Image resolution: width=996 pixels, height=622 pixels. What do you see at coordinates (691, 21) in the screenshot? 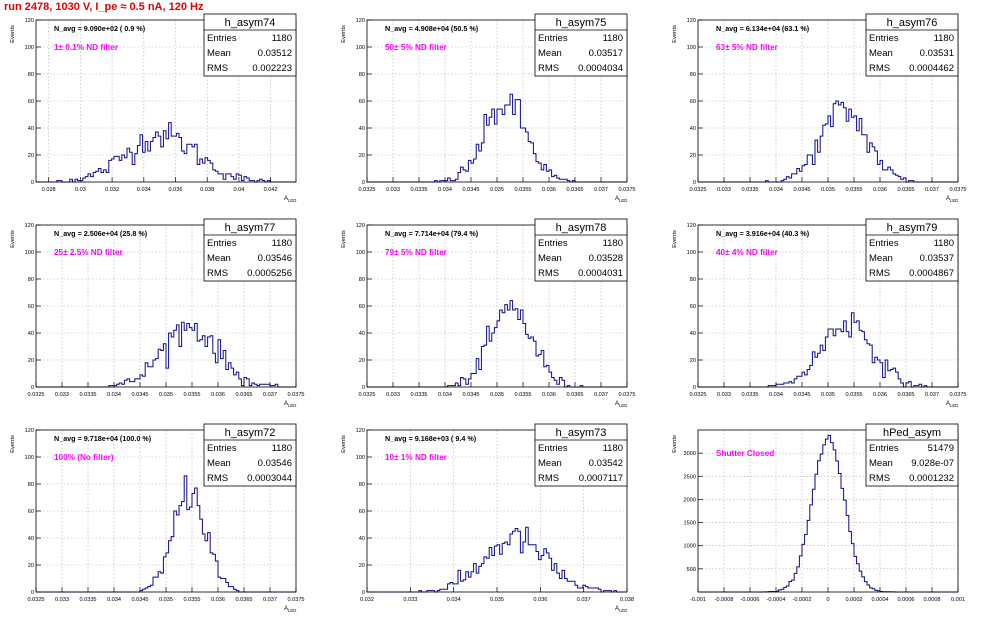
I see `y-tick-label: 120` at bounding box center [691, 21].